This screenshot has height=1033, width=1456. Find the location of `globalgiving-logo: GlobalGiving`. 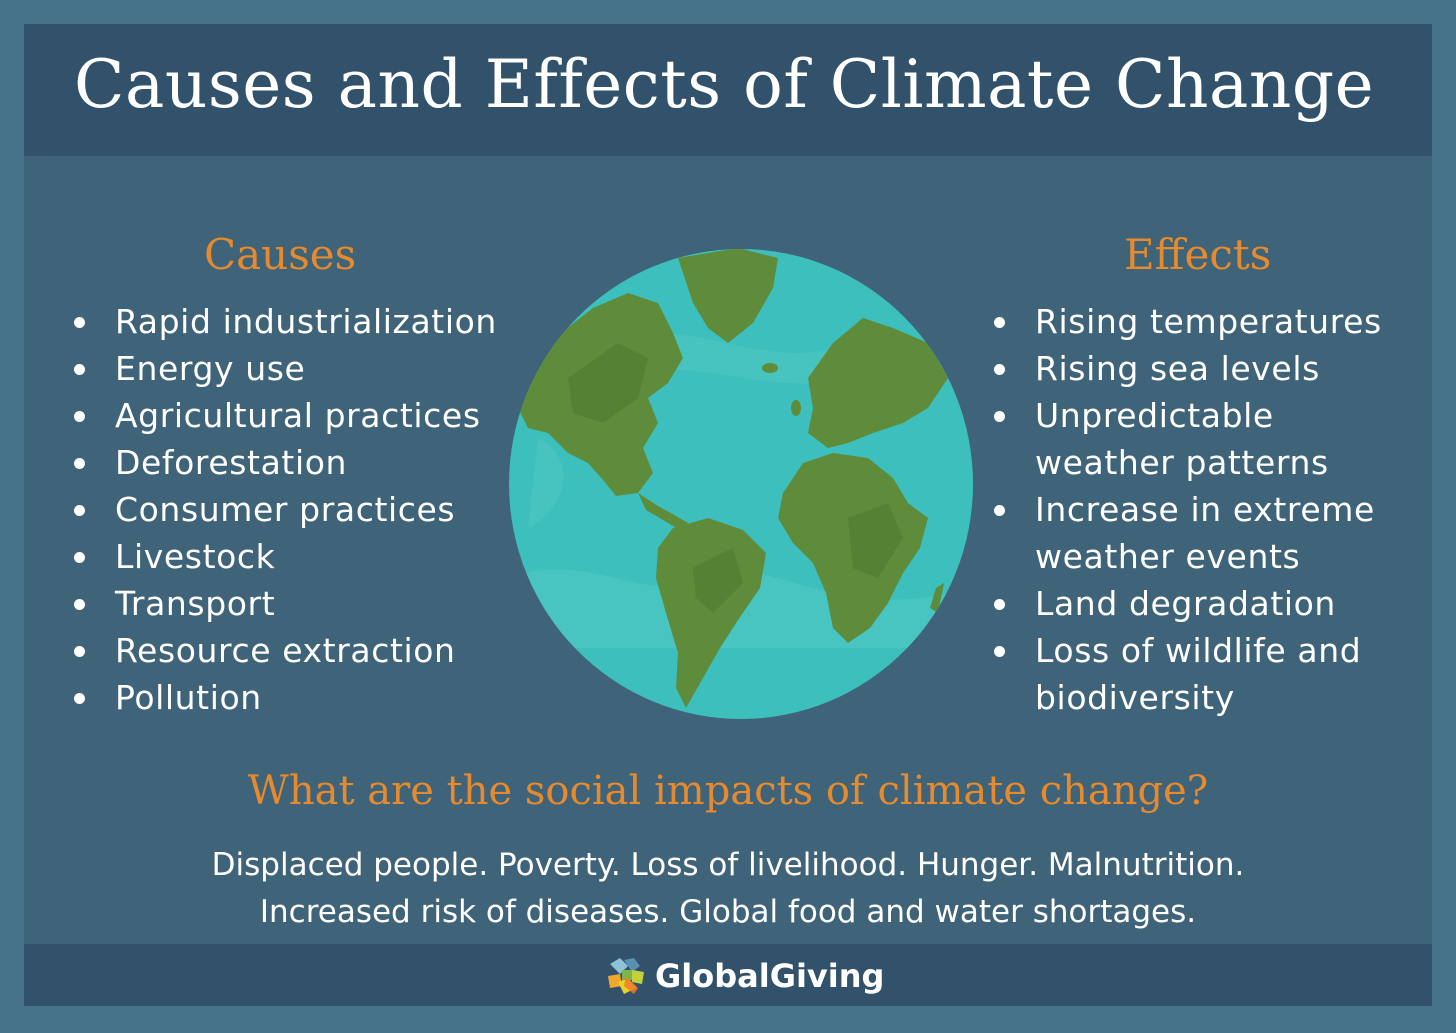

globalgiving-logo: GlobalGiving is located at coordinates (745, 976).